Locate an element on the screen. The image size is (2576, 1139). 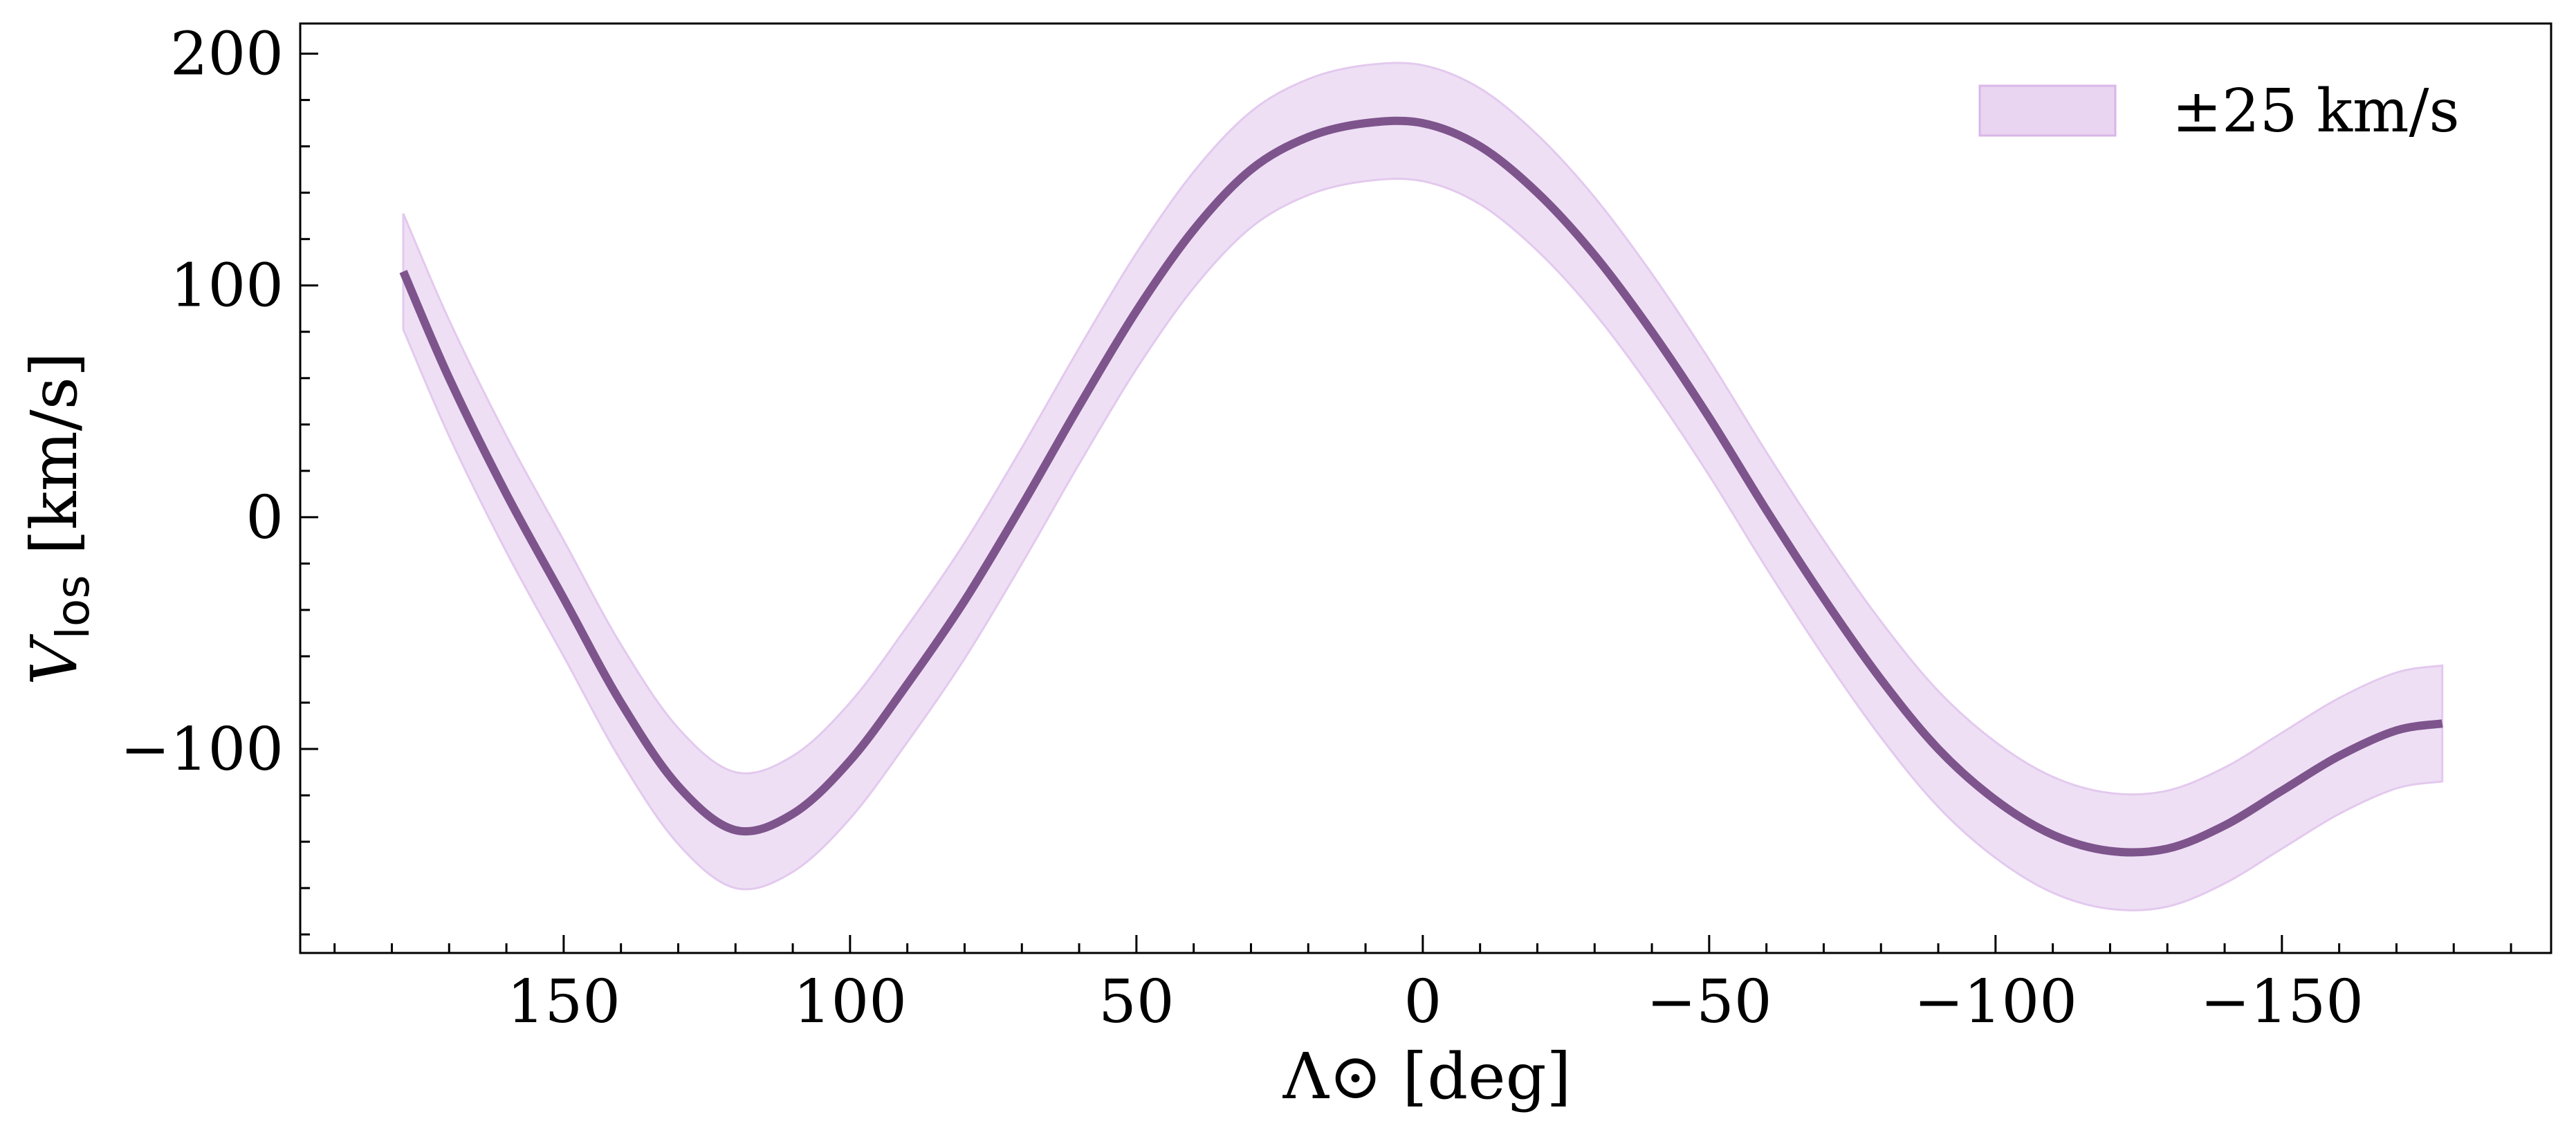
y-axis-label-main: V is located at coordinates (54, 659).